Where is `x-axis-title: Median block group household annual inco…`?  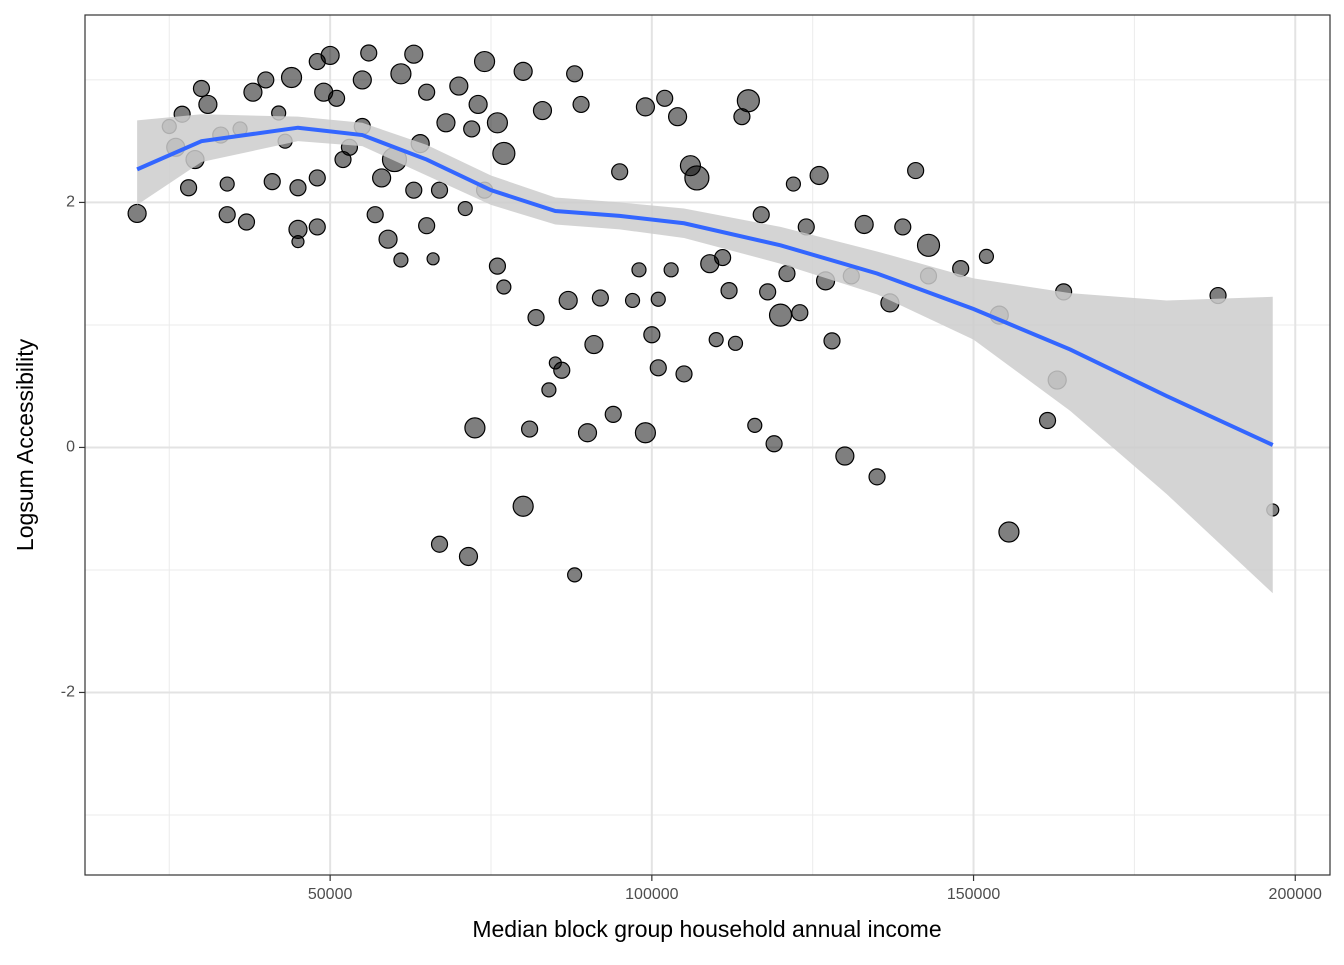
x-axis-title: Median block group household annual inco… is located at coordinates (706, 929).